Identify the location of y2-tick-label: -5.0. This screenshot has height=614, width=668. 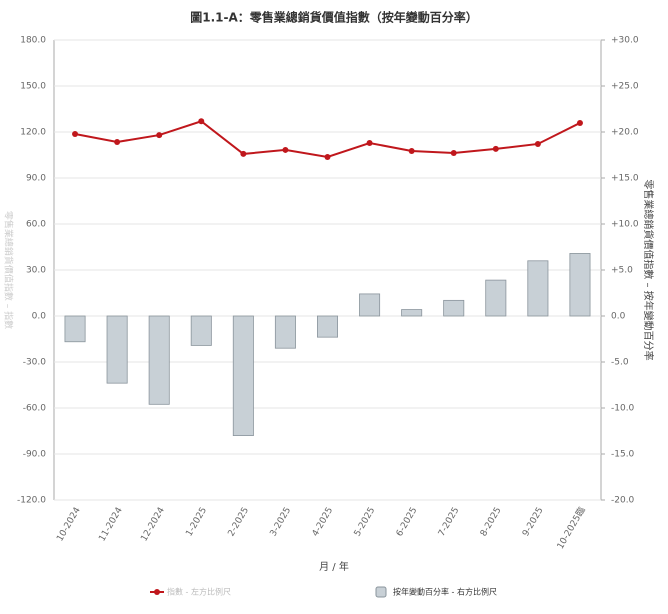
(620, 363).